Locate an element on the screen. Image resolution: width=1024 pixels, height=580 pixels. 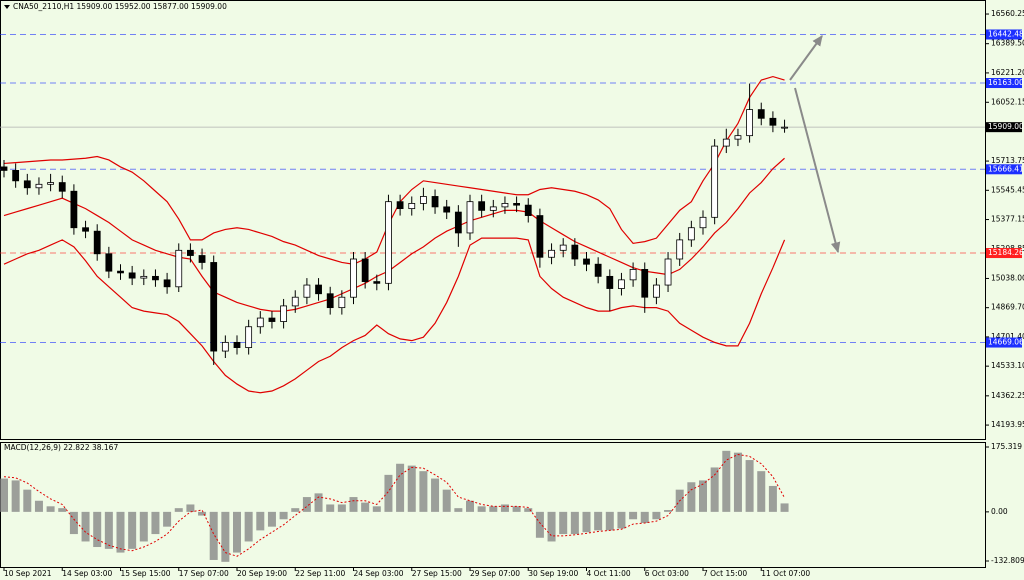
x-tick-label: 7 Oct 15:00 is located at coordinates (725, 573).